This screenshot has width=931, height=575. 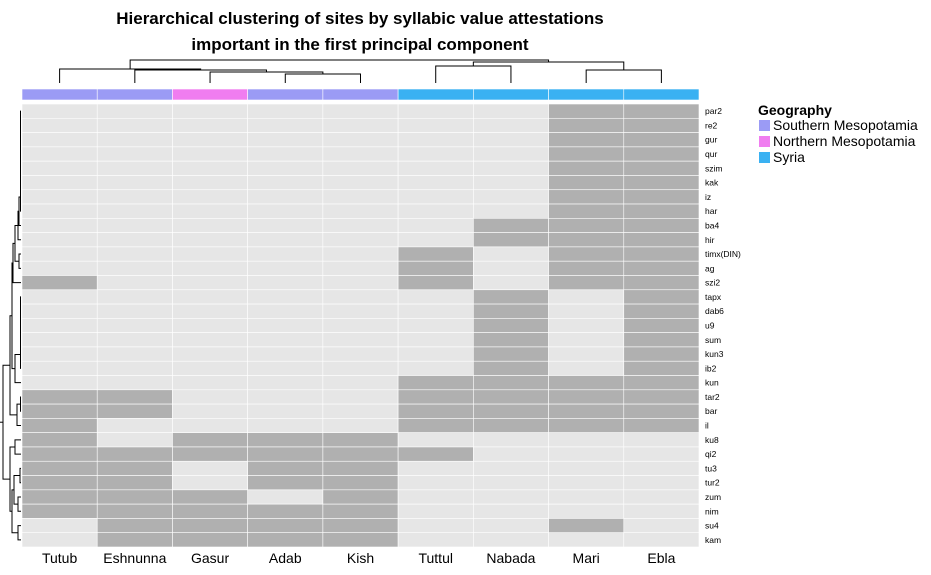 What do you see at coordinates (714, 354) in the screenshot?
I see `row-label: kun3` at bounding box center [714, 354].